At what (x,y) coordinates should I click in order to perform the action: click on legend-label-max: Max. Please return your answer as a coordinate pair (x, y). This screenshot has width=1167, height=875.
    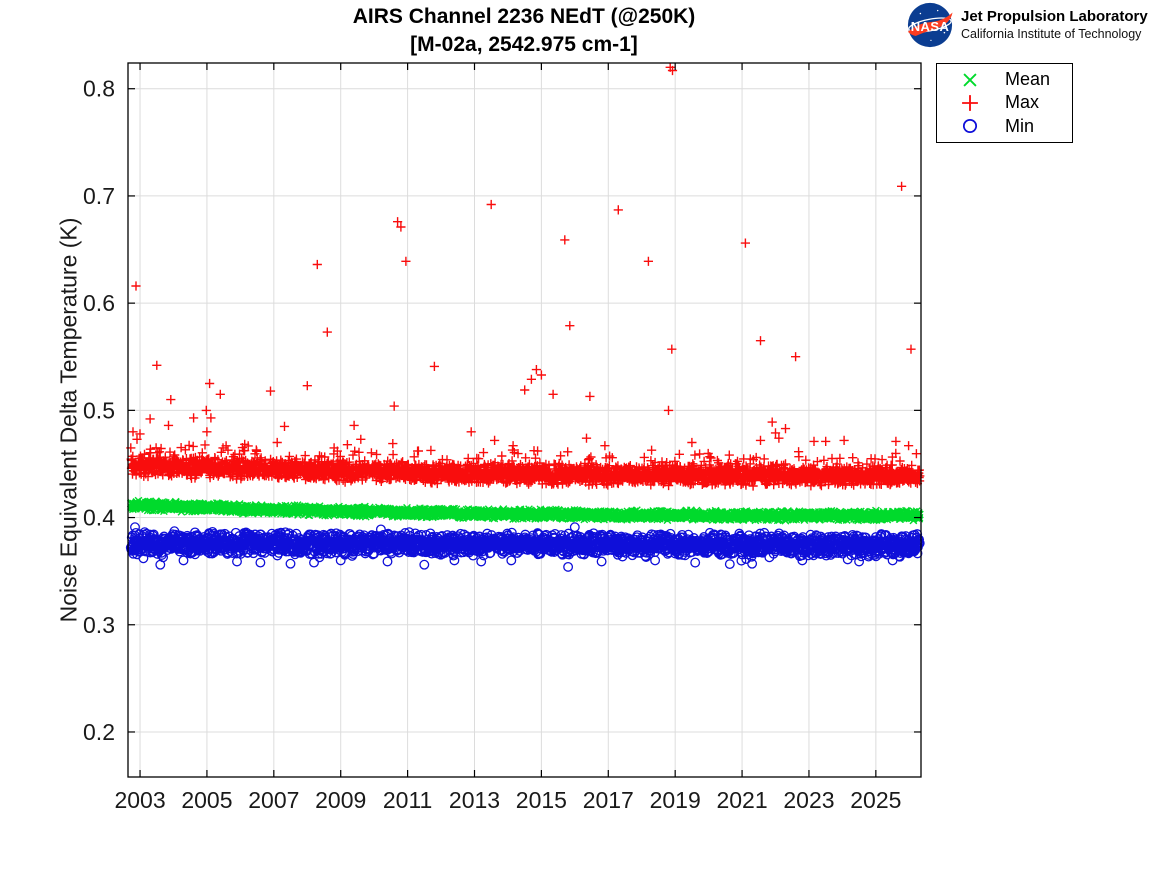
    Looking at the image, I should click on (1022, 102).